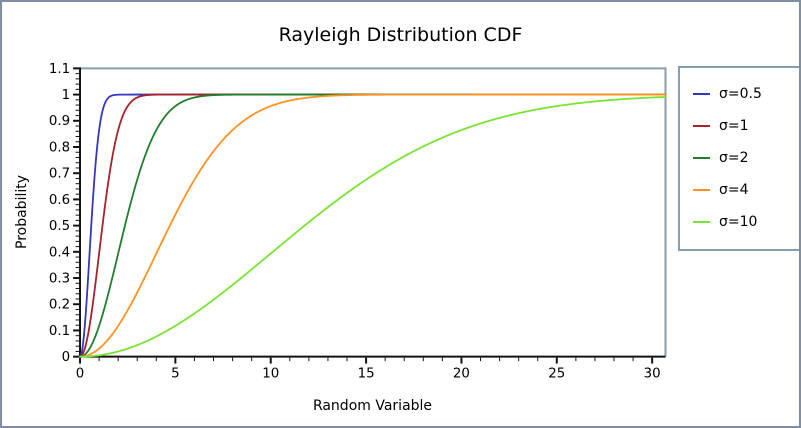 This screenshot has height=428, width=801. I want to click on x-axis-label: Random Variable, so click(372, 406).